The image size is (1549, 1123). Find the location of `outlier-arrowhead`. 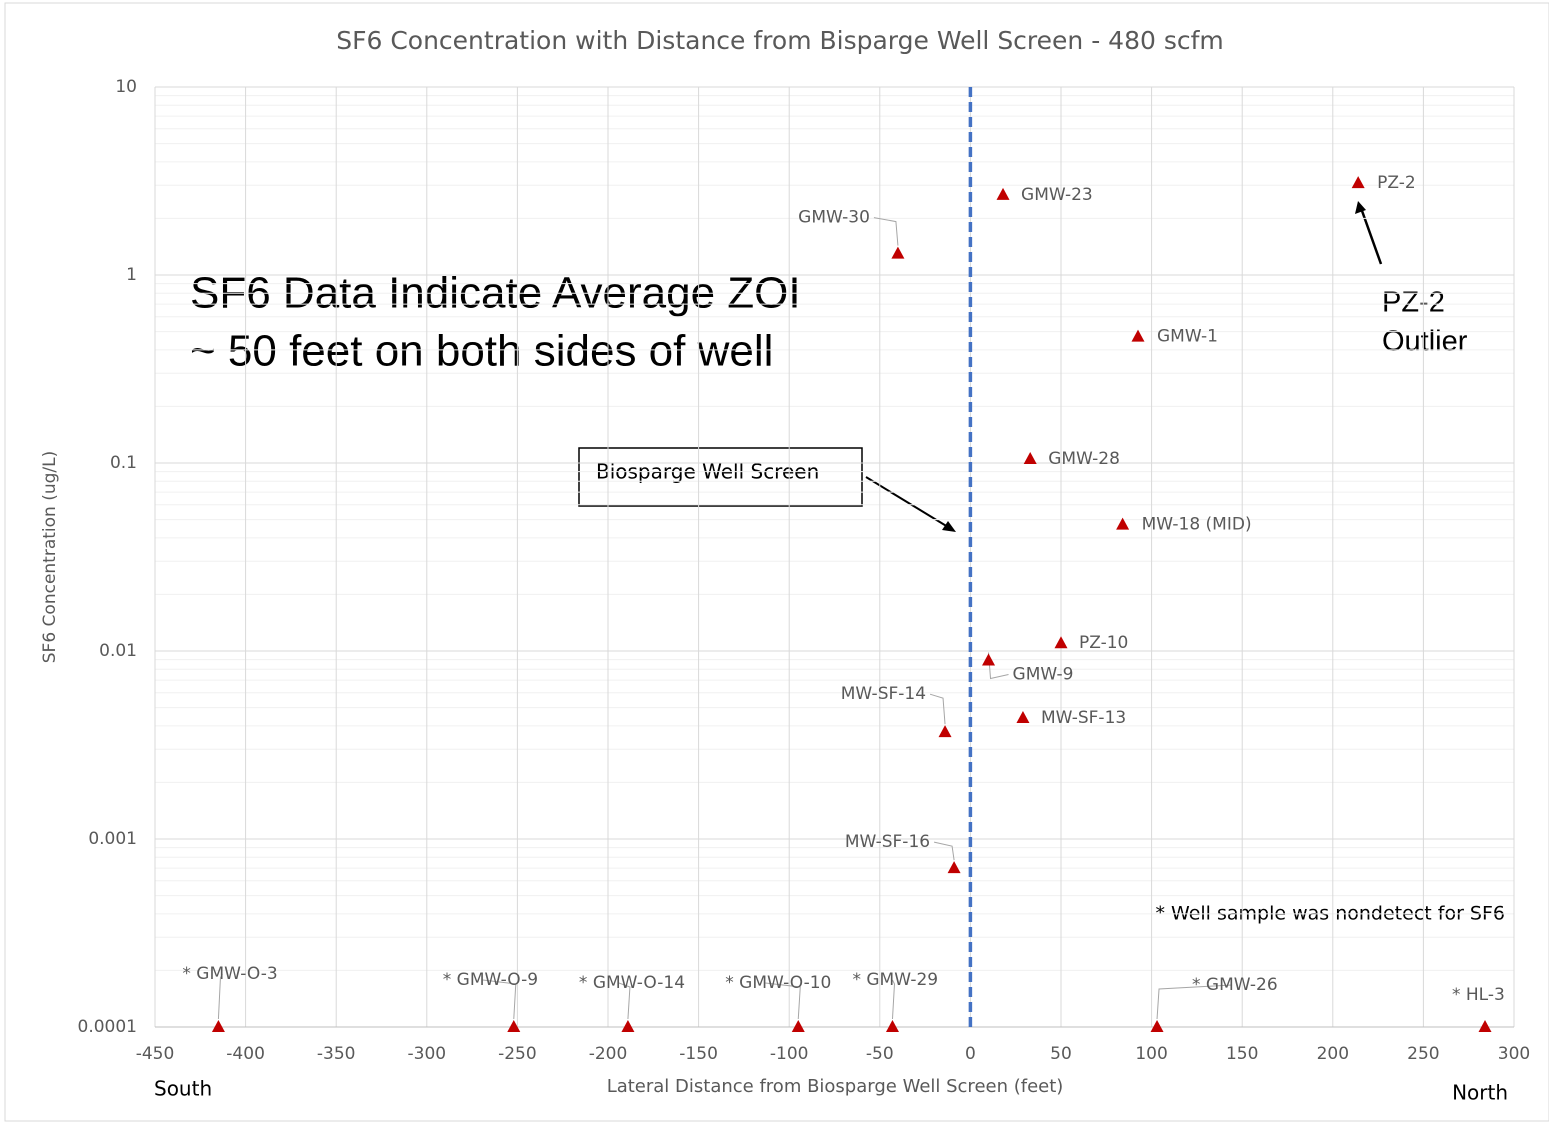

outlier-arrowhead is located at coordinates (1360, 207).